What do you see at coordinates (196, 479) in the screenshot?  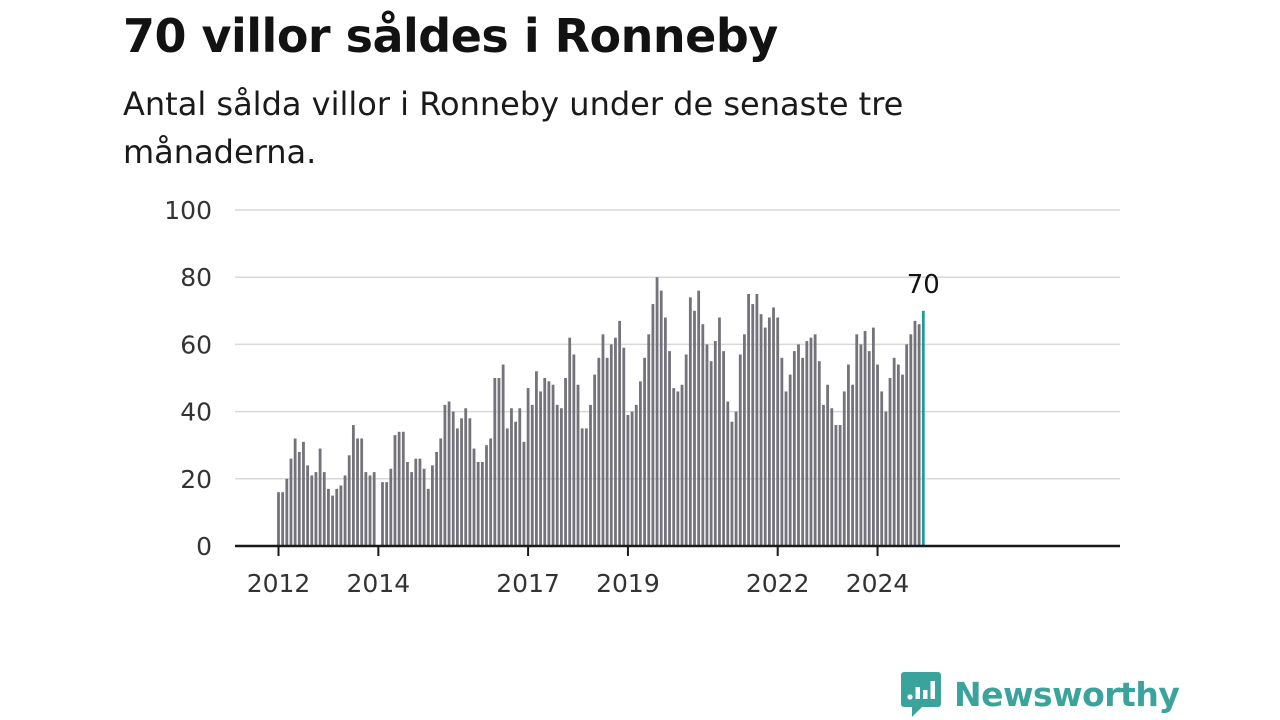 I see `y-tick-label: 20` at bounding box center [196, 479].